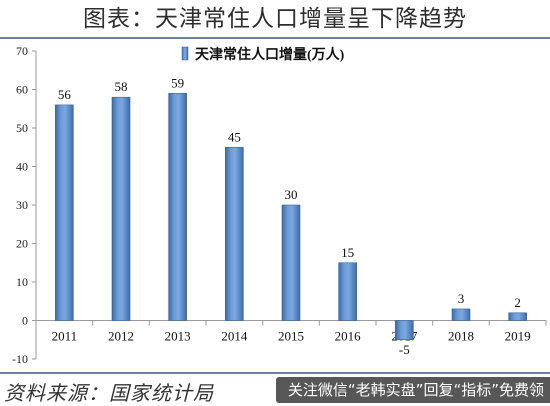 This screenshot has height=406, width=550. Describe the element at coordinates (121, 336) in the screenshot. I see `x-tick-label: 2012` at that location.